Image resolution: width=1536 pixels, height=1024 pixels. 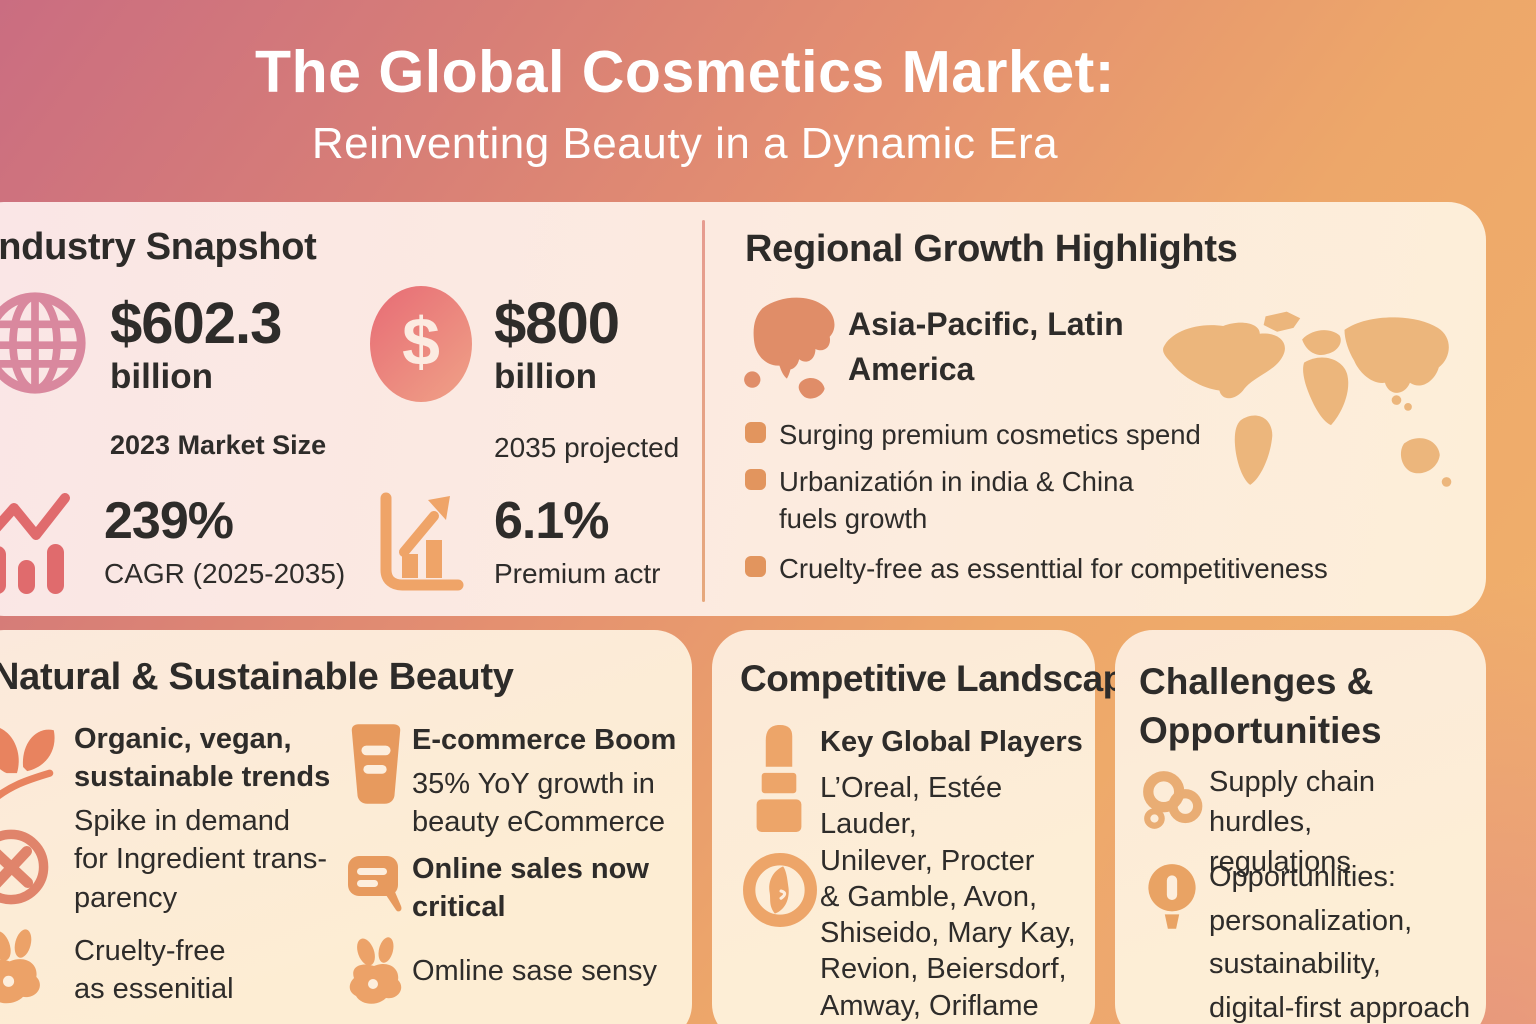 I want to click on list-item: Online sales now critical, so click(x=530, y=888).